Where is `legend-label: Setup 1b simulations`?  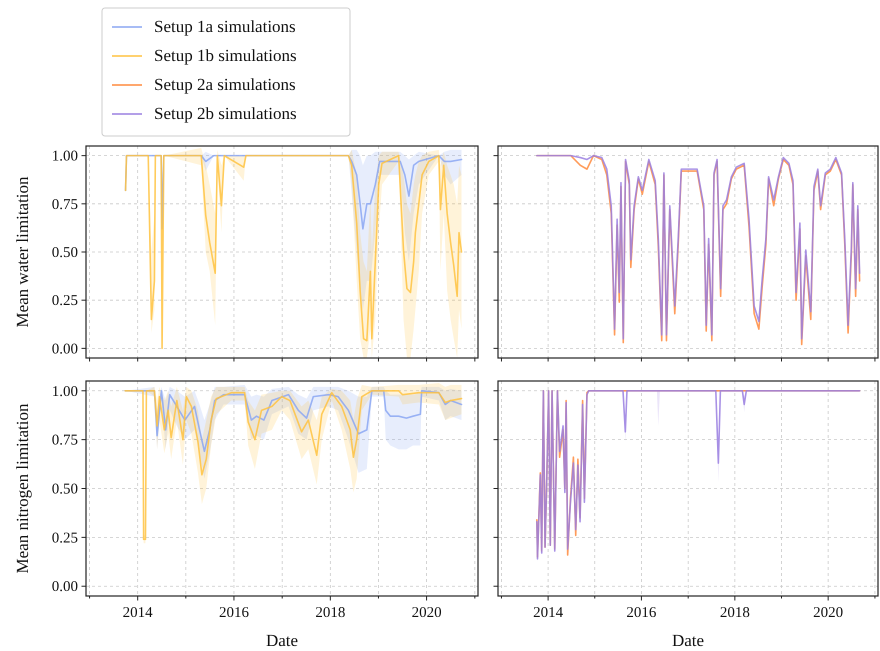
legend-label: Setup 1b simulations is located at coordinates (225, 55).